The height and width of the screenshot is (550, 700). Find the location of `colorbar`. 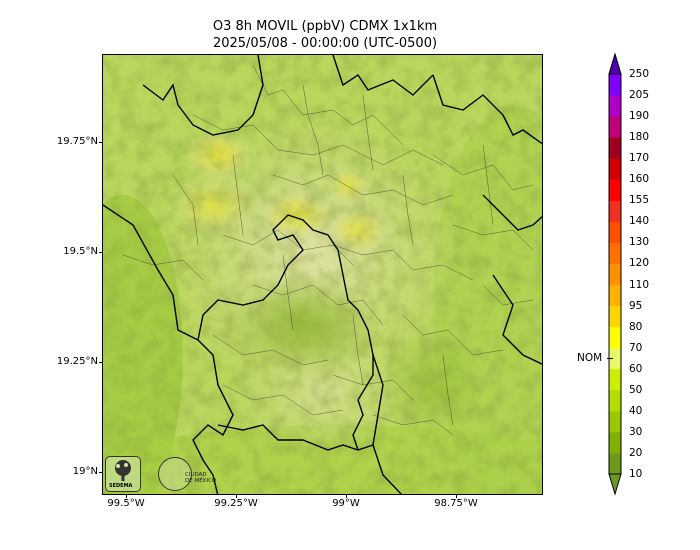

colorbar is located at coordinates (615, 274).